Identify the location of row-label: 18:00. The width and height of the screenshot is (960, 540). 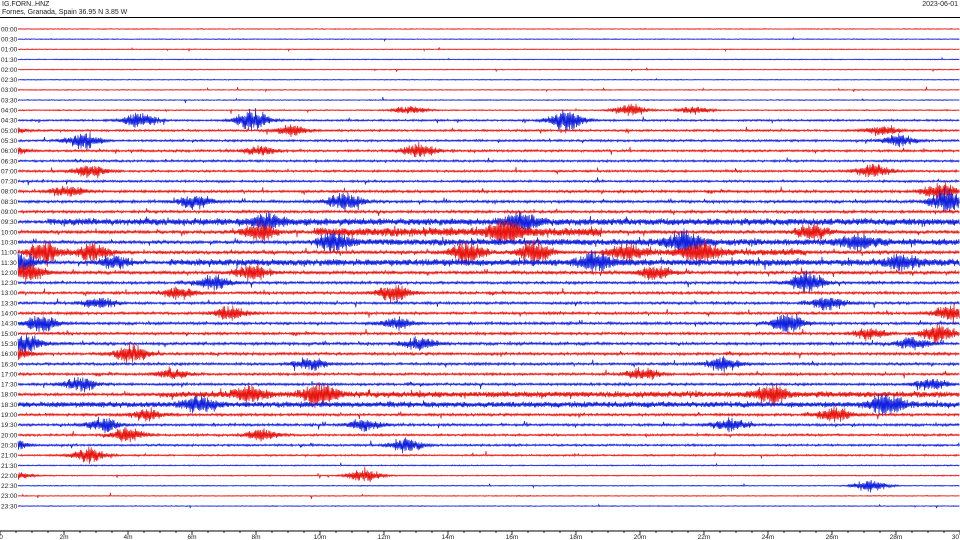
(9, 395).